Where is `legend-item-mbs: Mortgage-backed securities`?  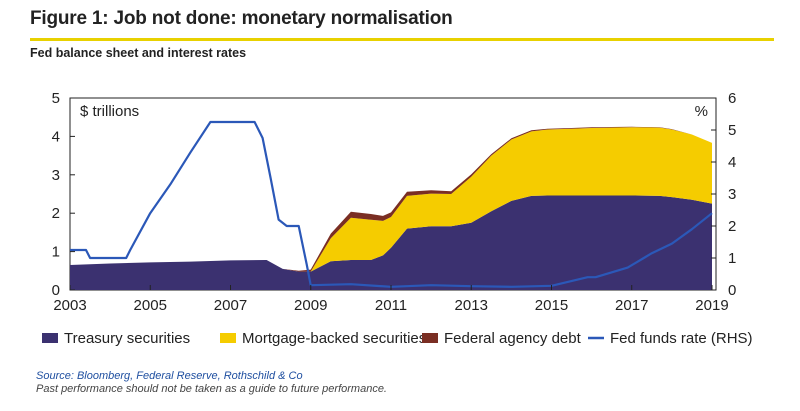 legend-item-mbs: Mortgage-backed securities is located at coordinates (334, 338).